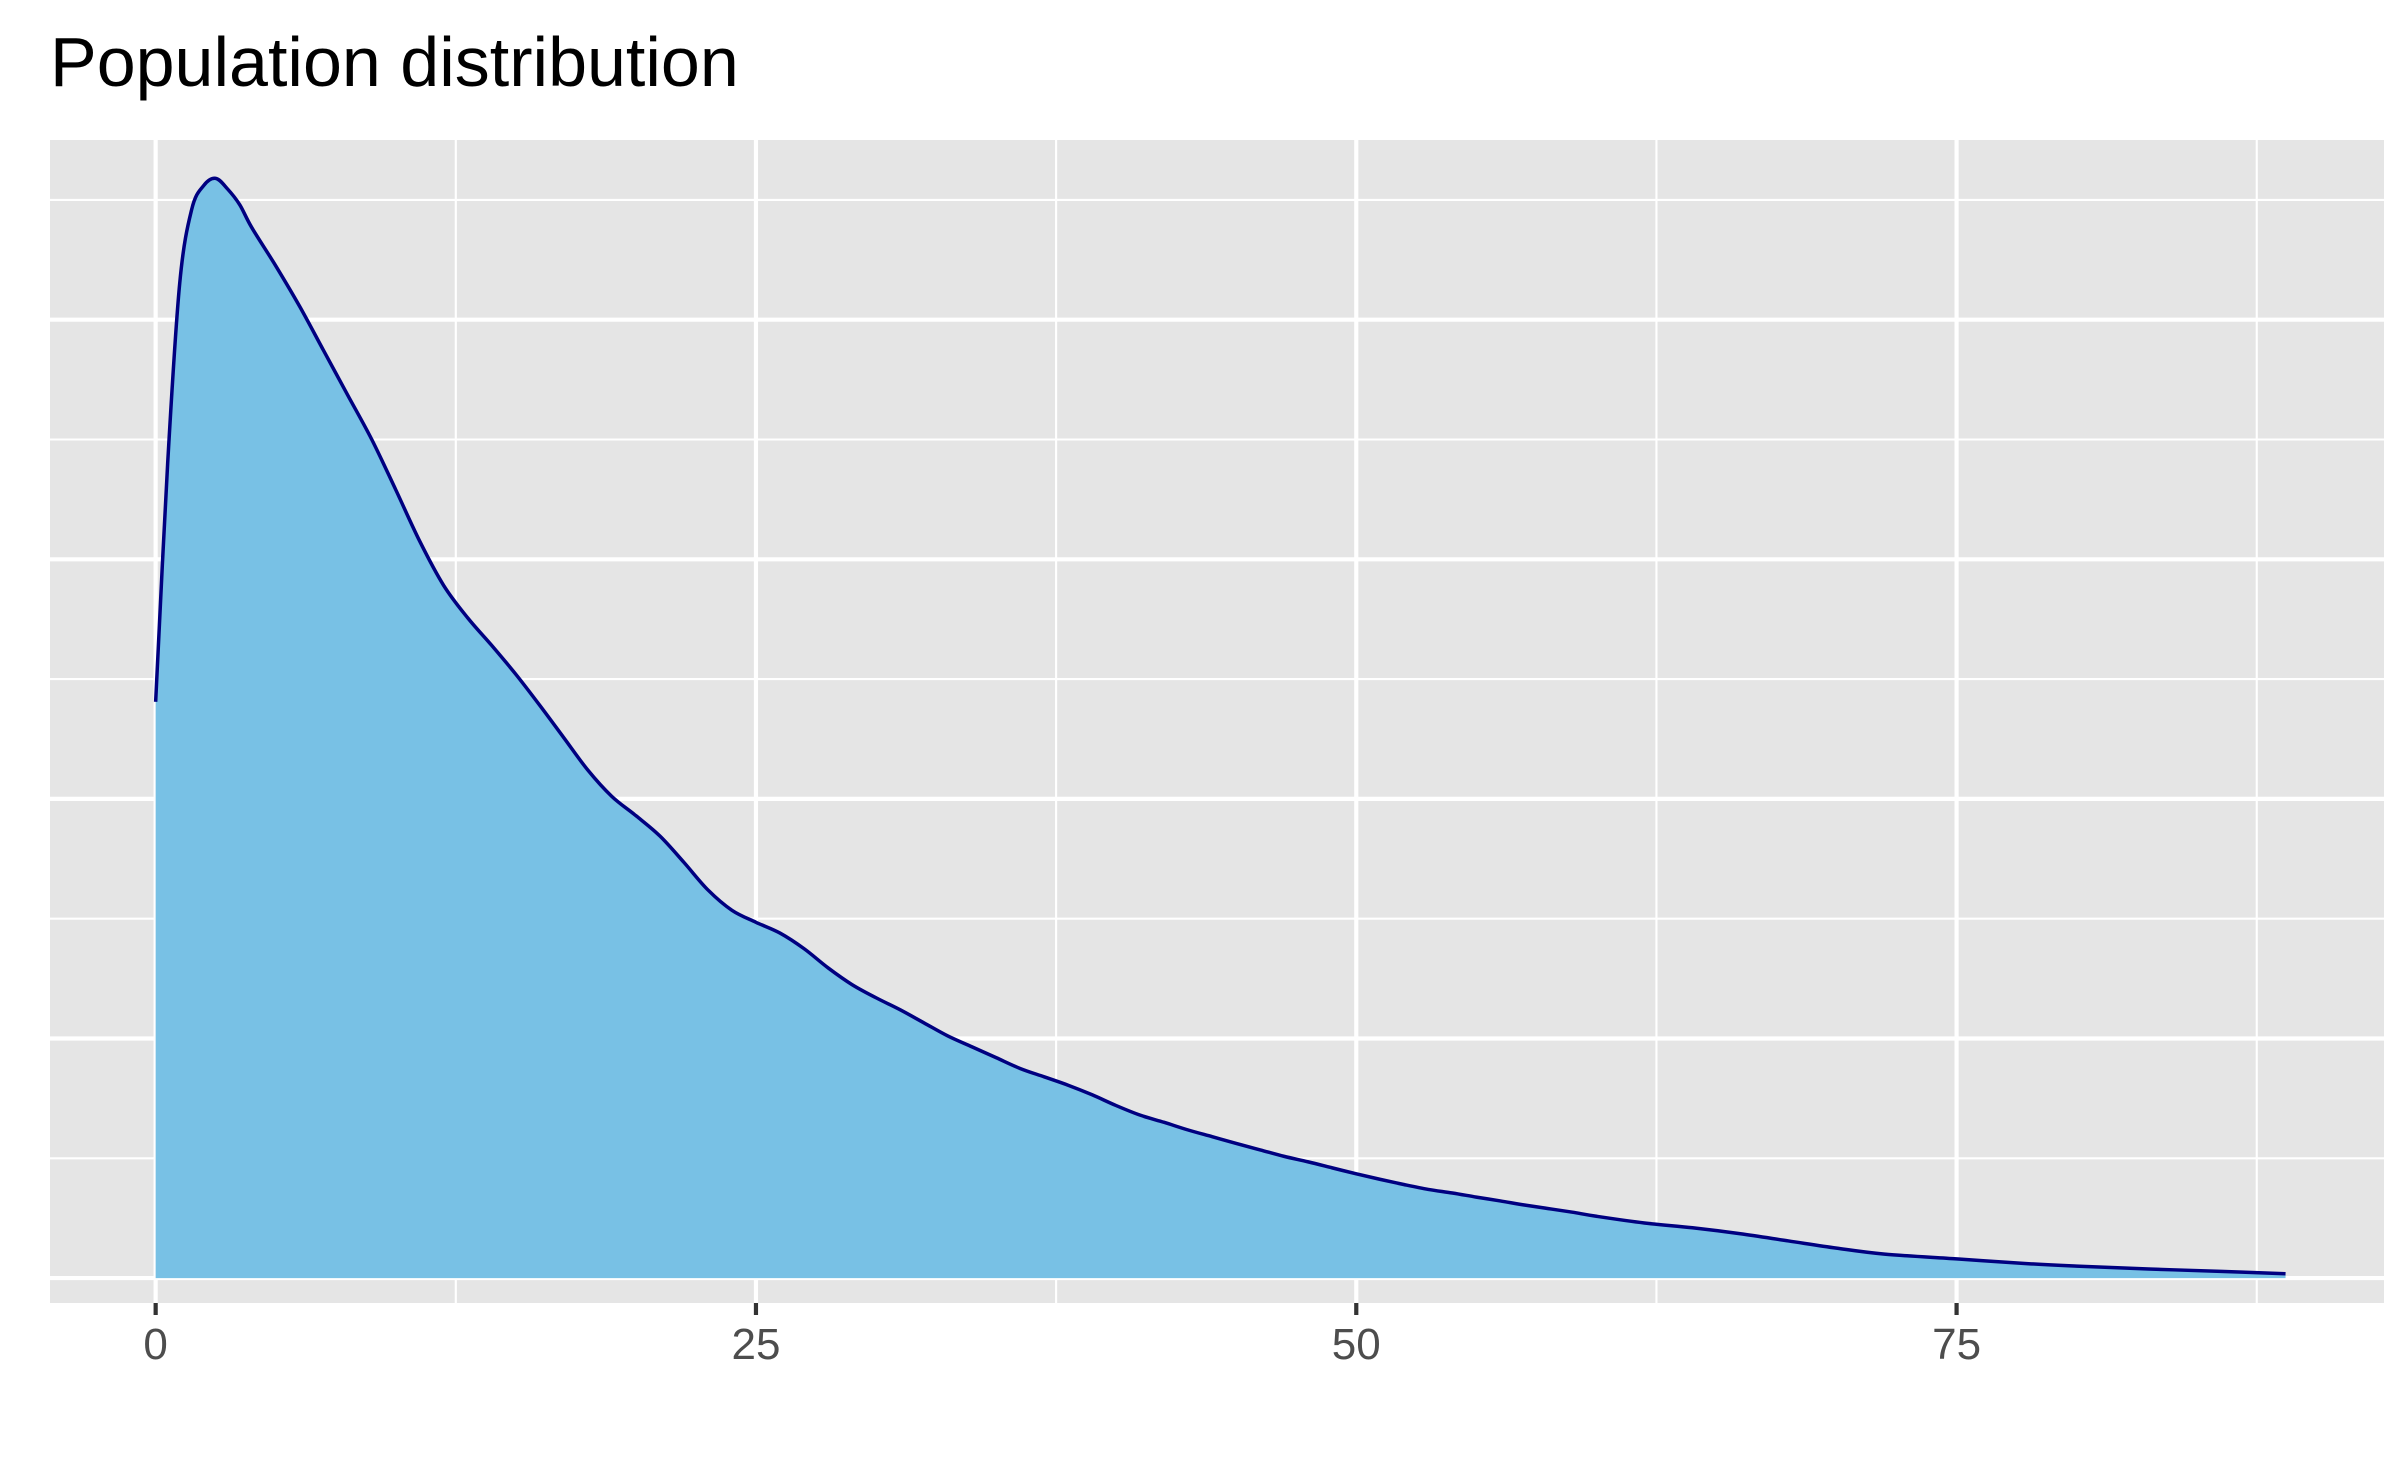  What do you see at coordinates (1056, 1309) in the screenshot?
I see `x-axis-ticks` at bounding box center [1056, 1309].